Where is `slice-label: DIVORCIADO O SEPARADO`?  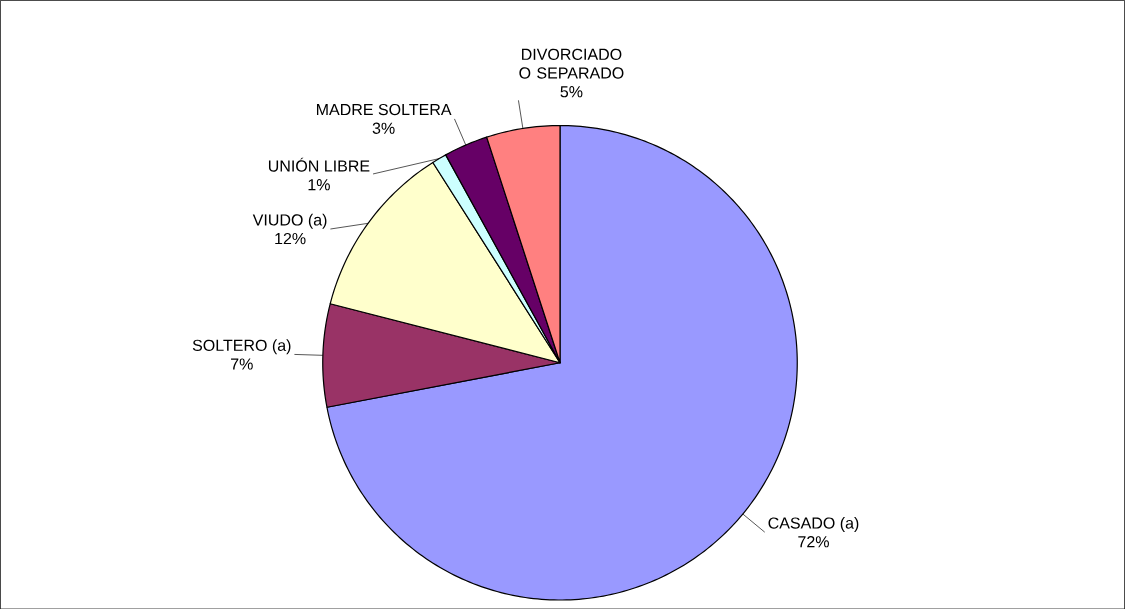
slice-label: DIVORCIADO O SEPARADO is located at coordinates (571, 63).